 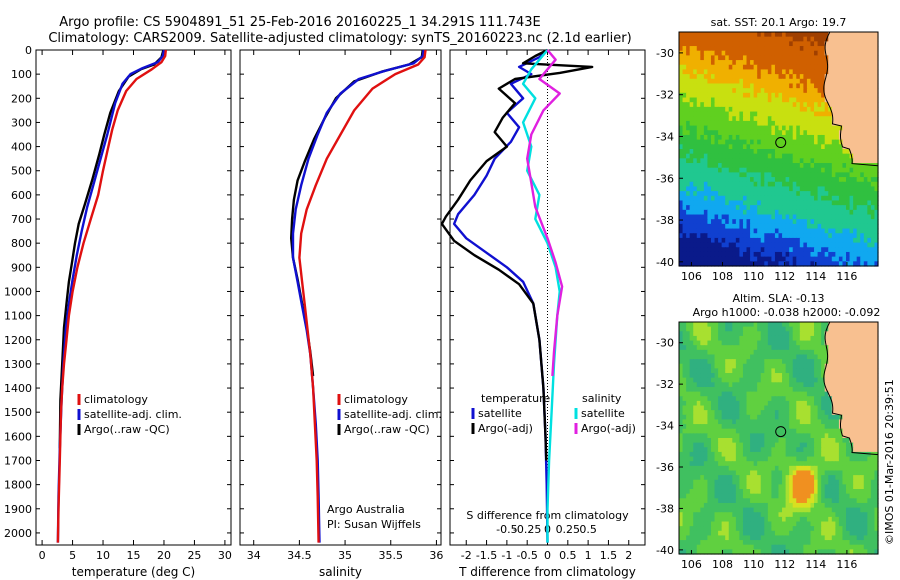 What do you see at coordinates (526, 555) in the screenshot?
I see `x-tick-label: -0.5` at bounding box center [526, 555].